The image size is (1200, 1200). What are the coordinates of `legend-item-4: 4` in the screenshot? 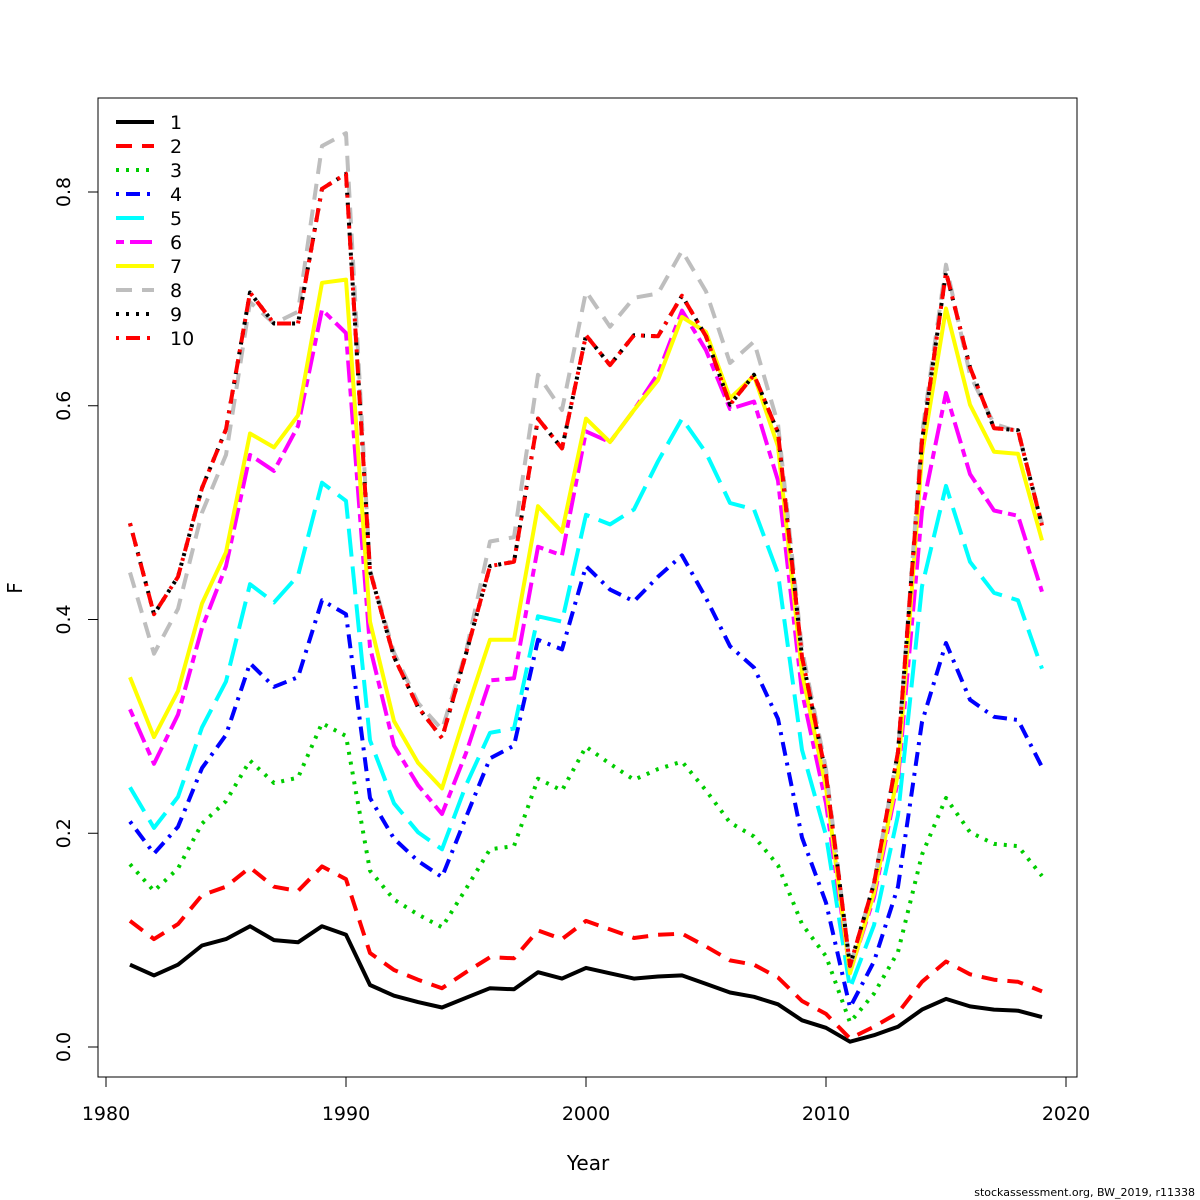 It's located at (149, 195).